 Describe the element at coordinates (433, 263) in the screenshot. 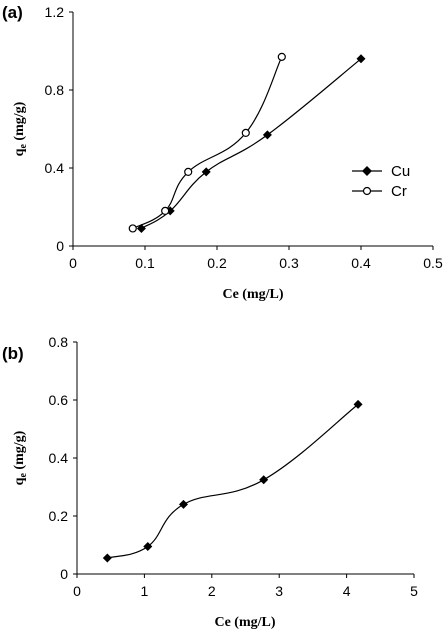

I see `x-tick-label: 0.5` at that location.